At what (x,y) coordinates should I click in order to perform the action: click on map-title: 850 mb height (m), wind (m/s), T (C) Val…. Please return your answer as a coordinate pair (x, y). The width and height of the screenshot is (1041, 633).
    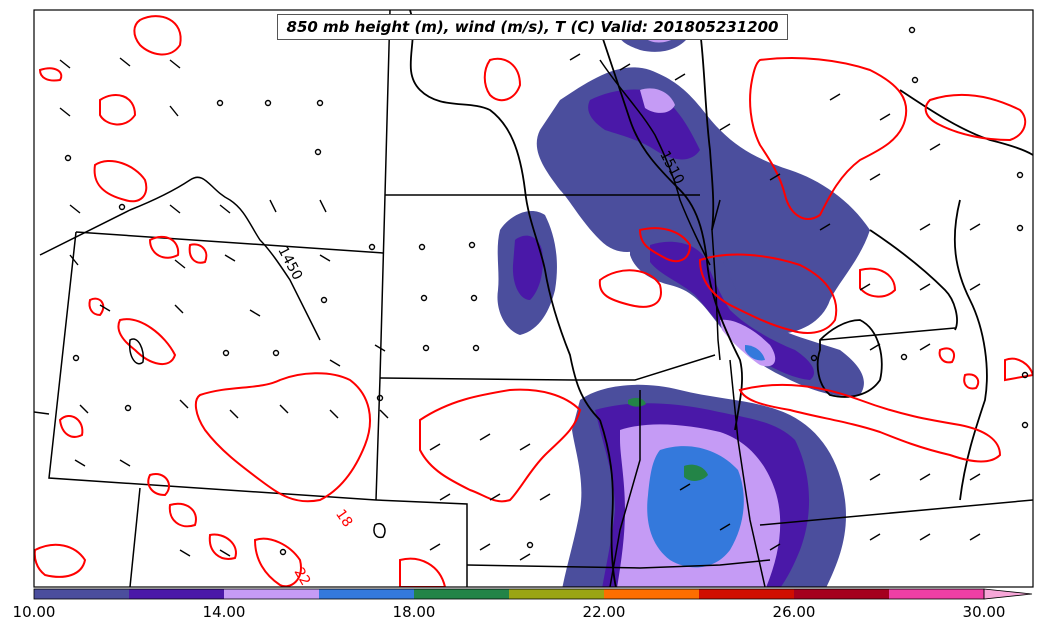
    Looking at the image, I should click on (532, 27).